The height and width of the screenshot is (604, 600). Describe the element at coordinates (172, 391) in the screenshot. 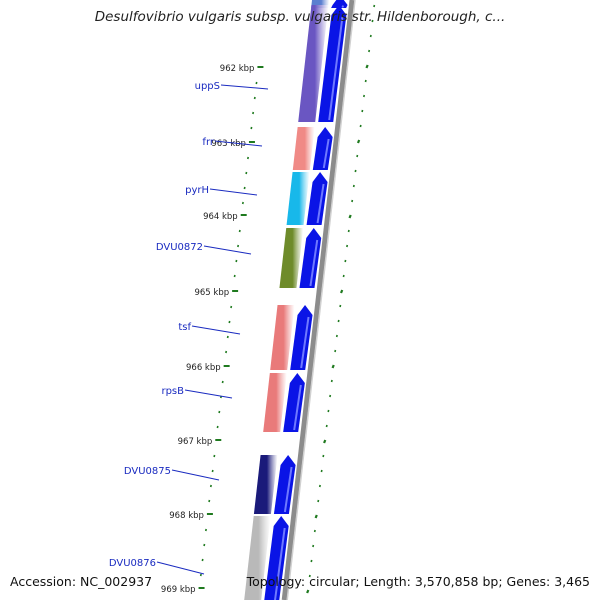

I see `gene-label-rpsb: rpsB` at that location.